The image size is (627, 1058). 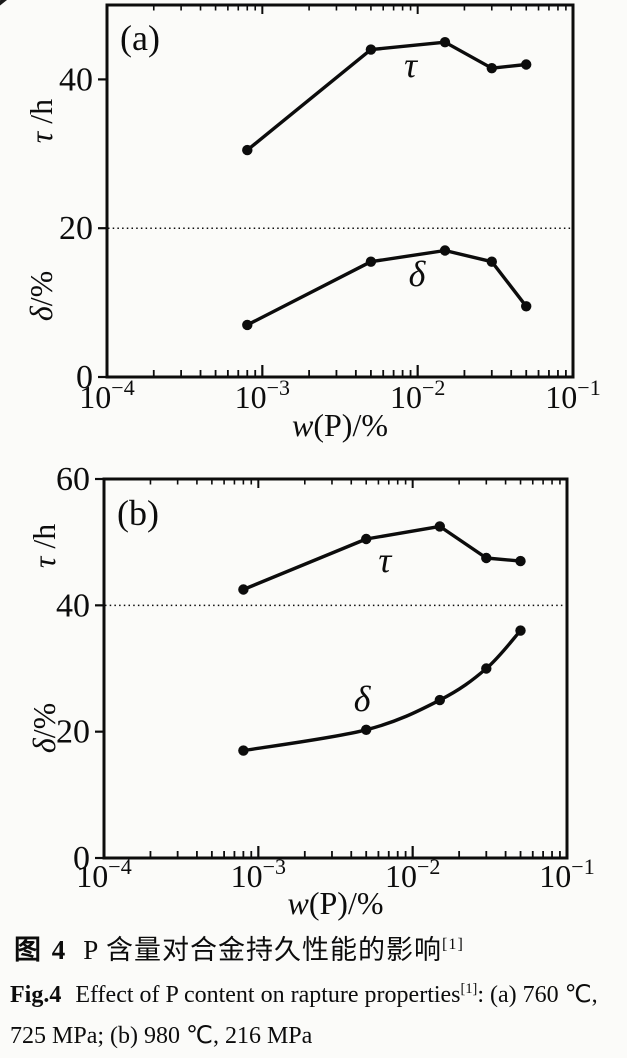 I want to click on y-axis-ticks: 0 20 40 60, so click(x=80, y=669).